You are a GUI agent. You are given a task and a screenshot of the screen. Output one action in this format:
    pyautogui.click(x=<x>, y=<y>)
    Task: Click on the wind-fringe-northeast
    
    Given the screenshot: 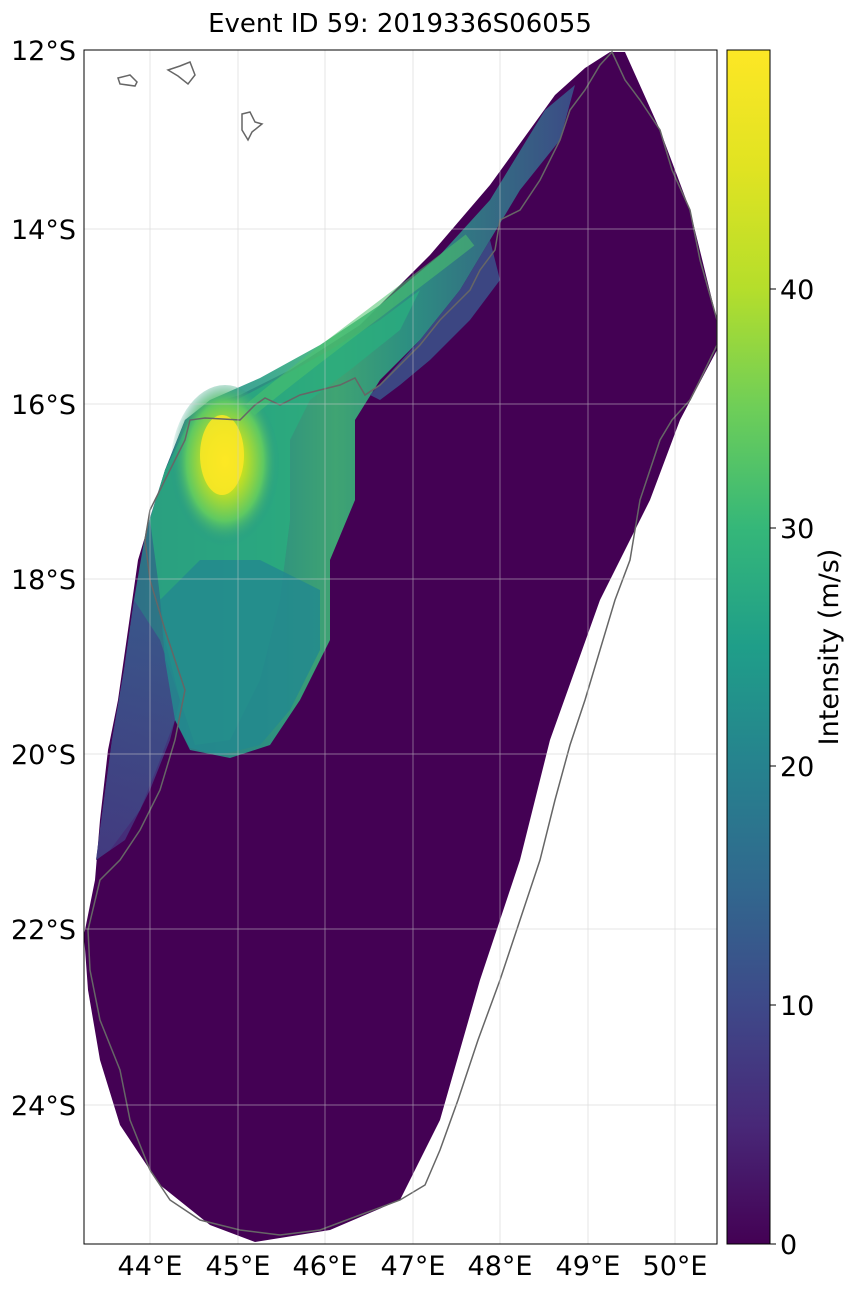 What is the action you would take?
    pyautogui.click(x=435, y=320)
    